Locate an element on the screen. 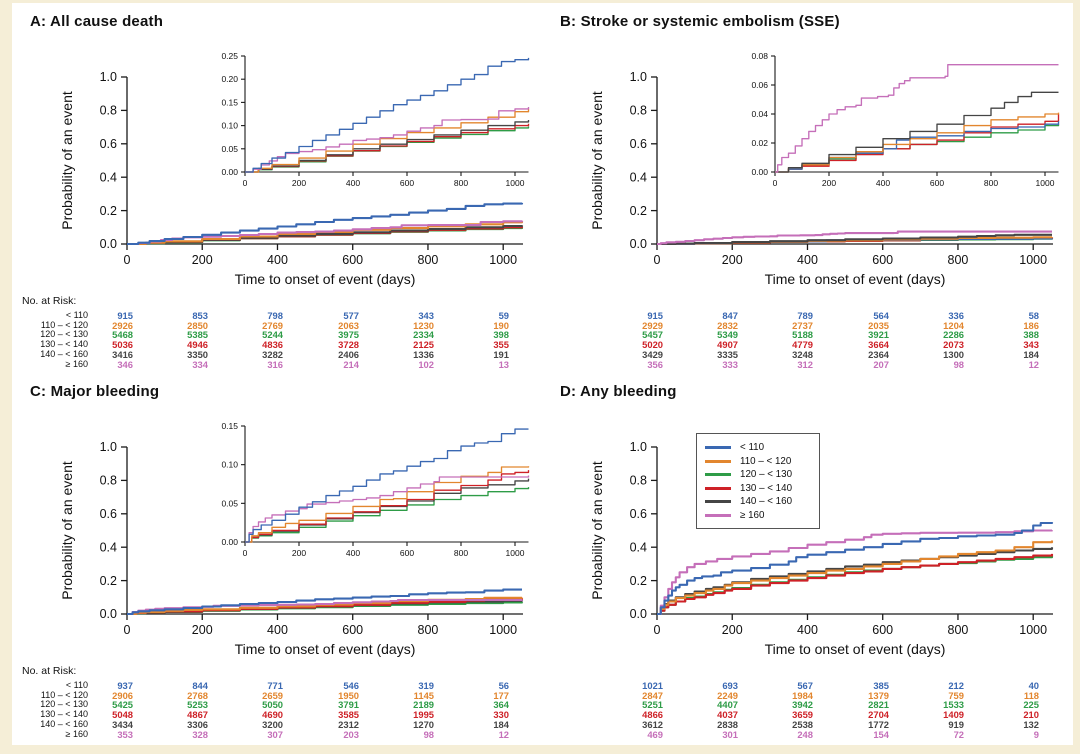 This screenshot has width=1080, height=754. risk-value: 2926 is located at coordinates (122, 325).